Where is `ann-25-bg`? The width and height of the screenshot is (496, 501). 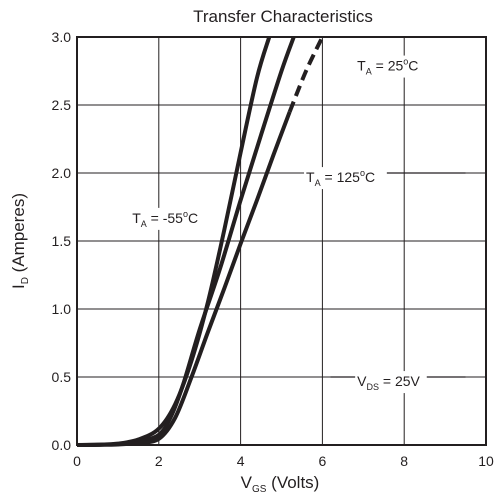 ann-25-bg is located at coordinates (392, 66).